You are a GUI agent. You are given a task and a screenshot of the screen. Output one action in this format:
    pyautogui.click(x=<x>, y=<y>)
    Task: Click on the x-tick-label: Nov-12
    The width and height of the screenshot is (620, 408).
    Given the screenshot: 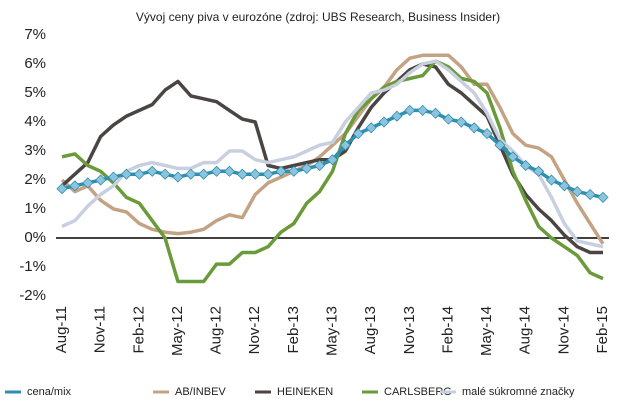 What is the action you would take?
    pyautogui.click(x=254, y=330)
    